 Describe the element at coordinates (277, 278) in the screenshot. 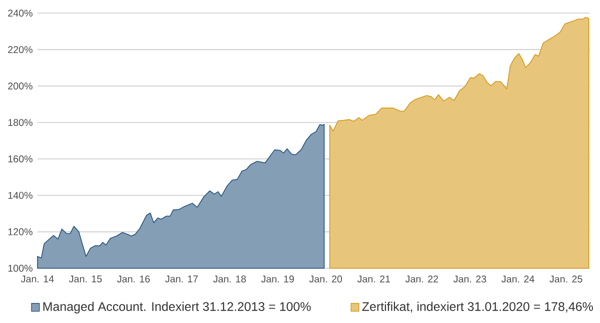

I see `x-tick-label: Jan. 19` at that location.